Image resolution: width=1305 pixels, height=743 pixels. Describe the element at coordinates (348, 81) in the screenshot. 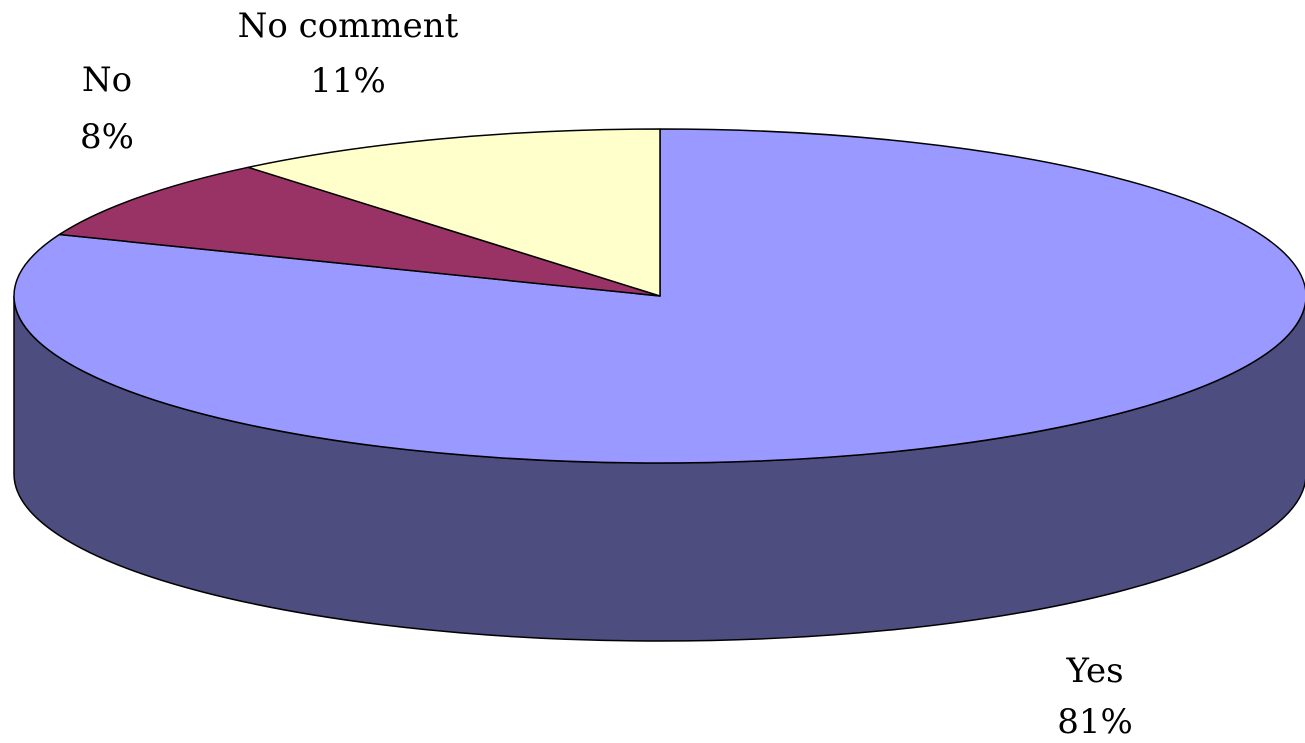

I see `slice-value-no-comment: 11%` at that location.